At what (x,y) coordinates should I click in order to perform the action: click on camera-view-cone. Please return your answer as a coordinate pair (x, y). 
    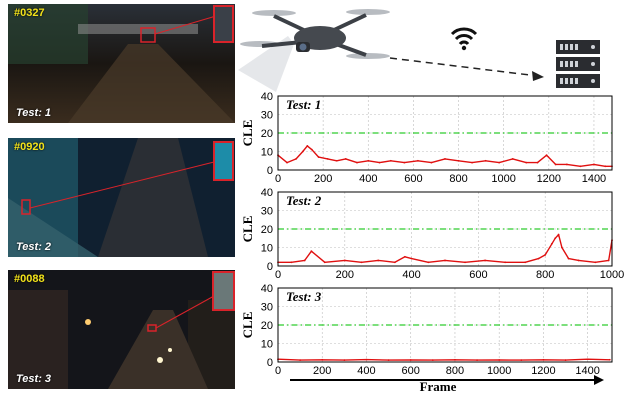
    Looking at the image, I should click on (266, 64).